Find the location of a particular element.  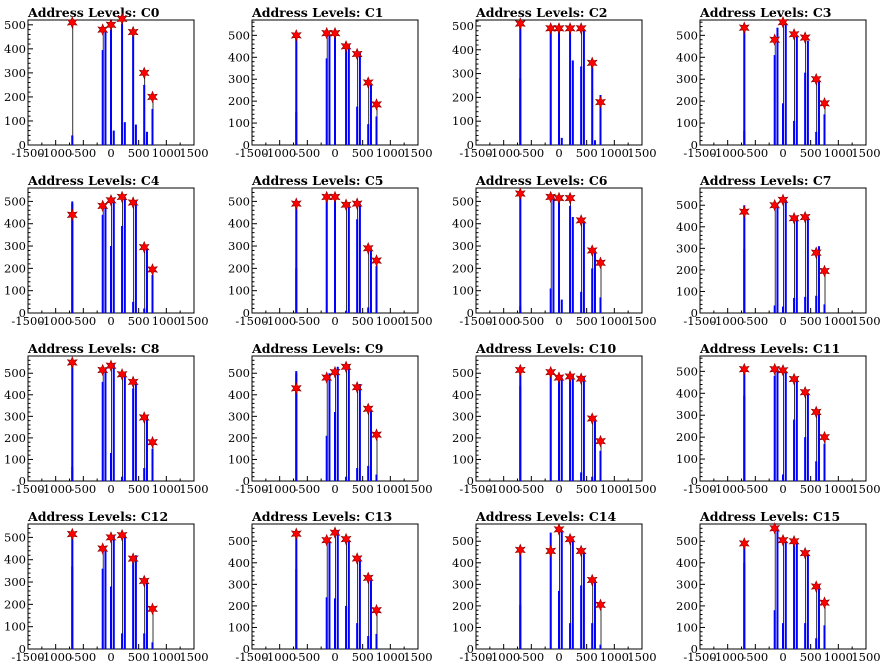

y-tick-label: 400 is located at coordinates (687, 393).